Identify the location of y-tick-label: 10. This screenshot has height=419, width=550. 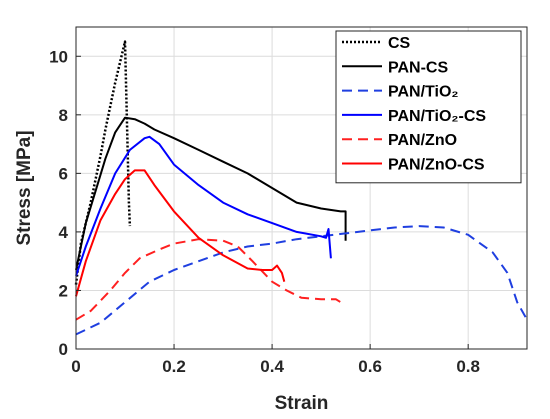
(58, 56).